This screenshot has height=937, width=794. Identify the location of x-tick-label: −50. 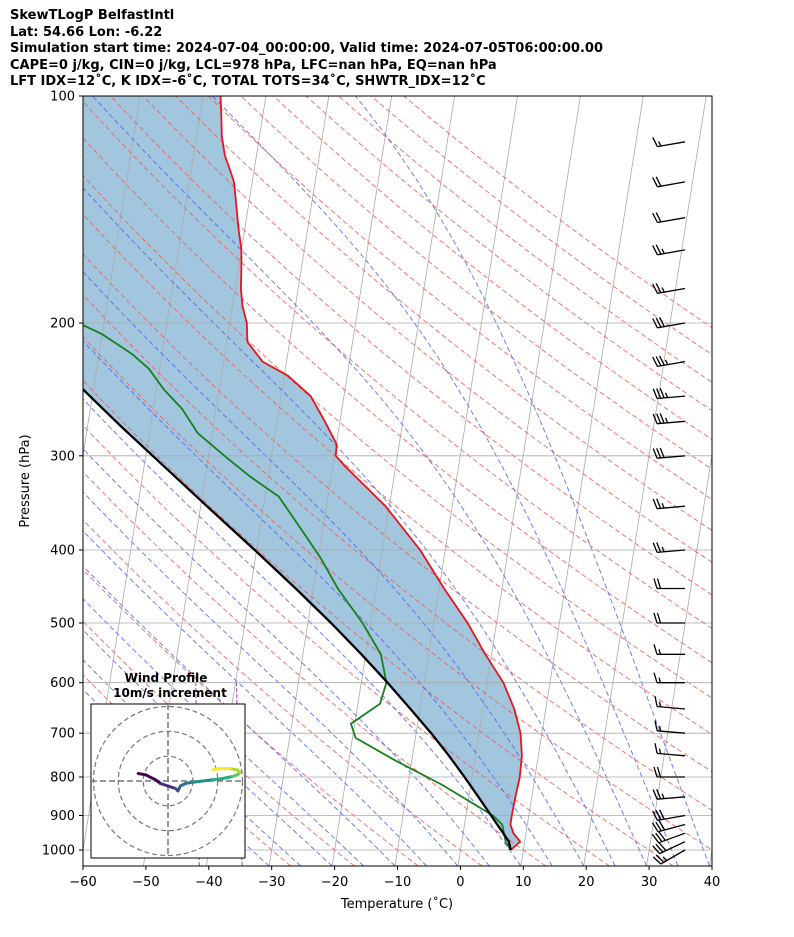
(145, 882).